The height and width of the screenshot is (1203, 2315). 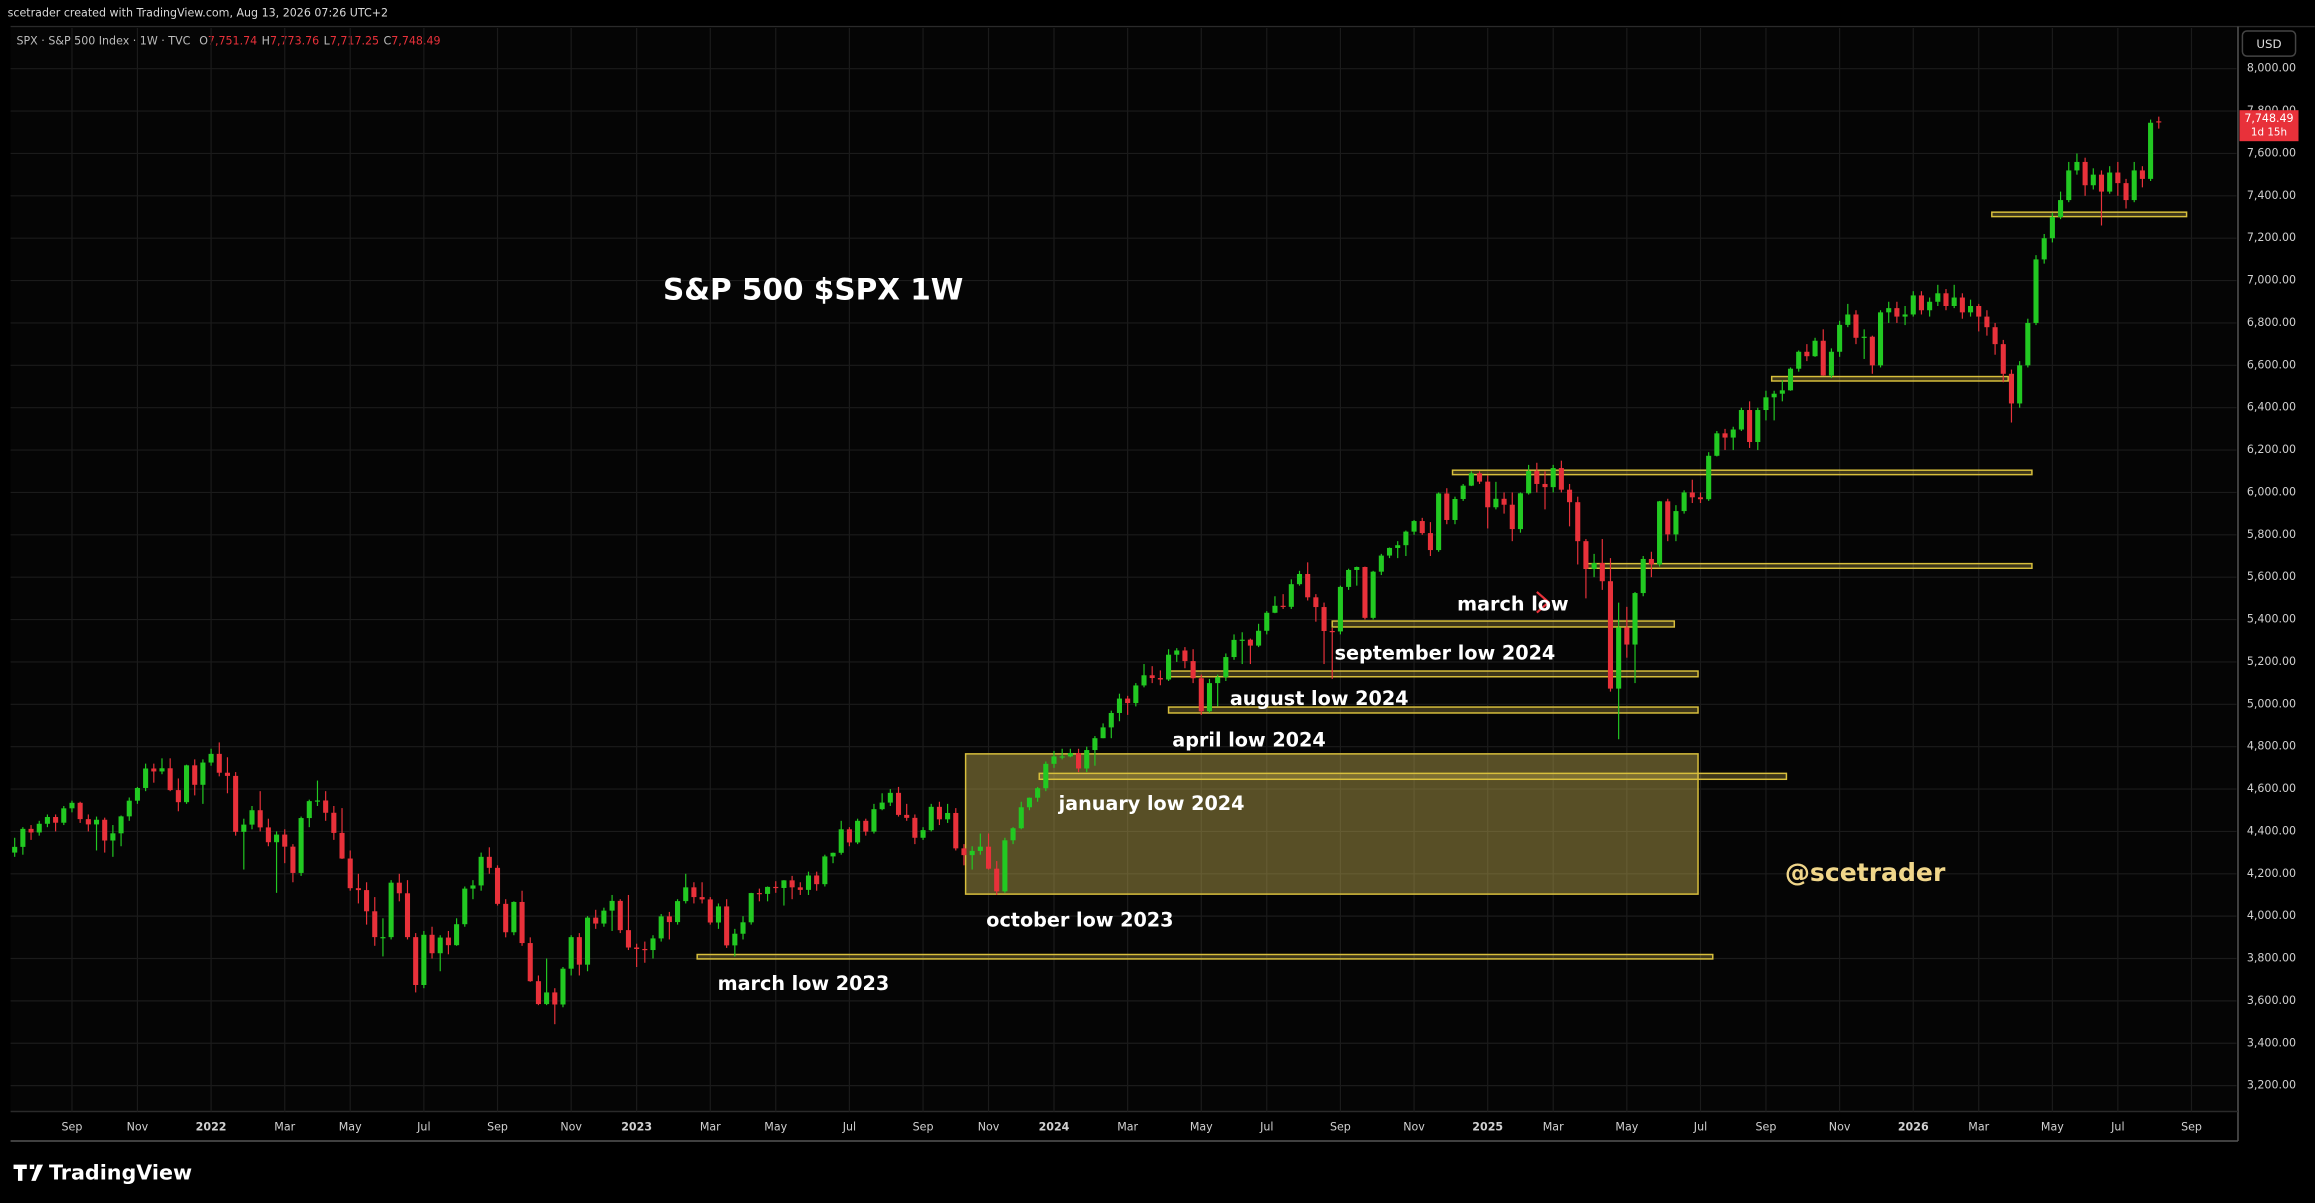 What do you see at coordinates (2271, 68) in the screenshot?
I see `y-tick-label: 8,000.00` at bounding box center [2271, 68].